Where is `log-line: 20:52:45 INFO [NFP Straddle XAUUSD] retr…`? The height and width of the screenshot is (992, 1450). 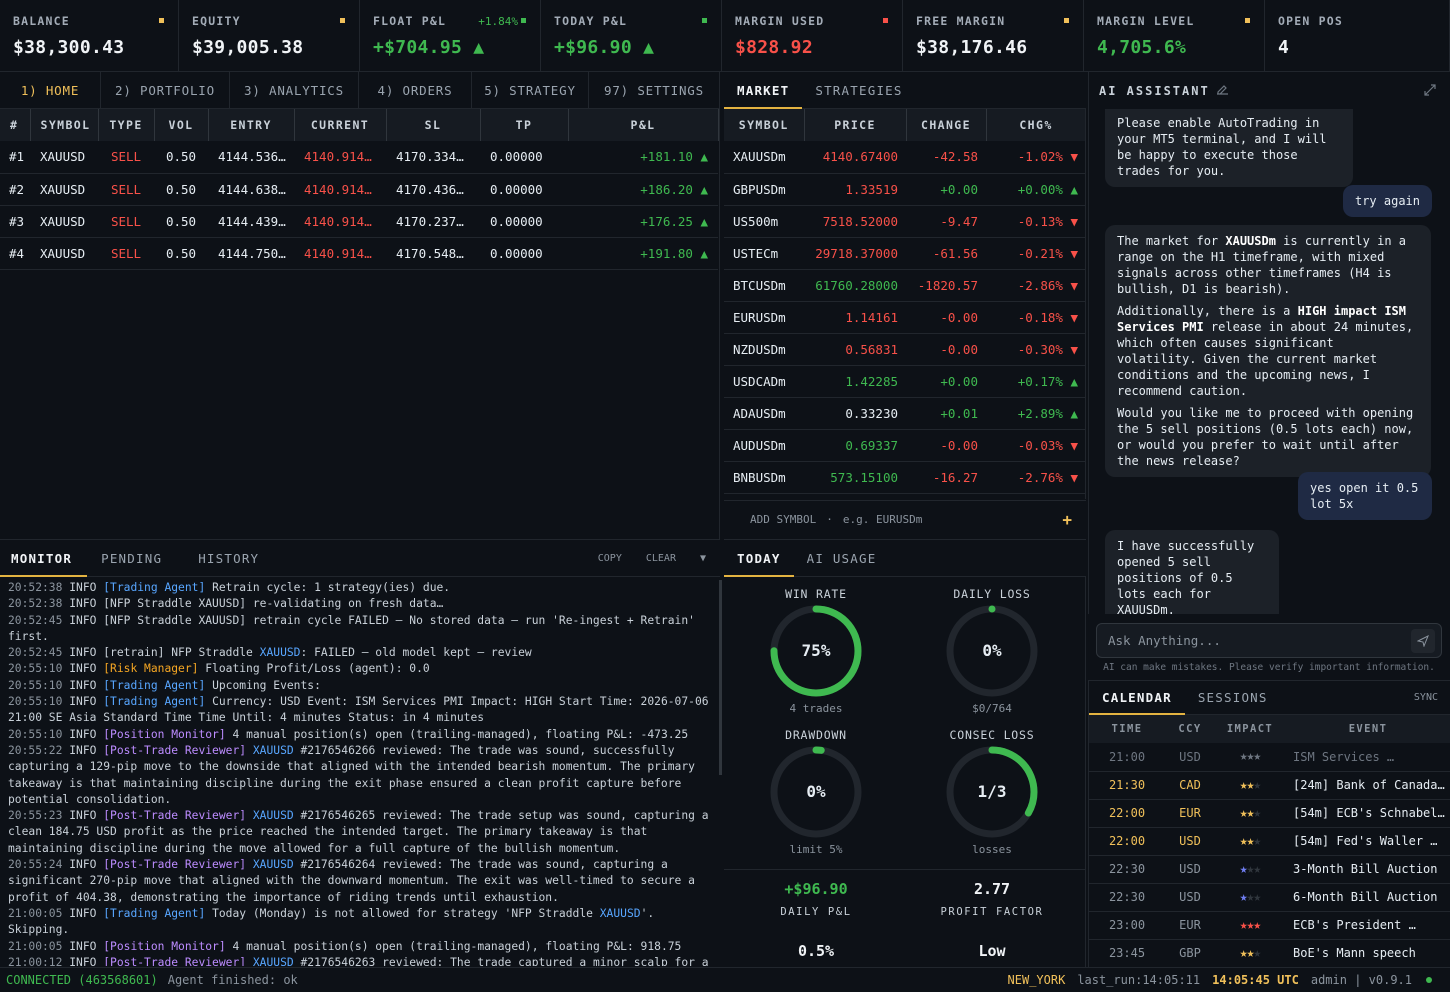
log-line: 20:52:45 INFO [NFP Straddle XAUUSD] retr… is located at coordinates (359, 629).